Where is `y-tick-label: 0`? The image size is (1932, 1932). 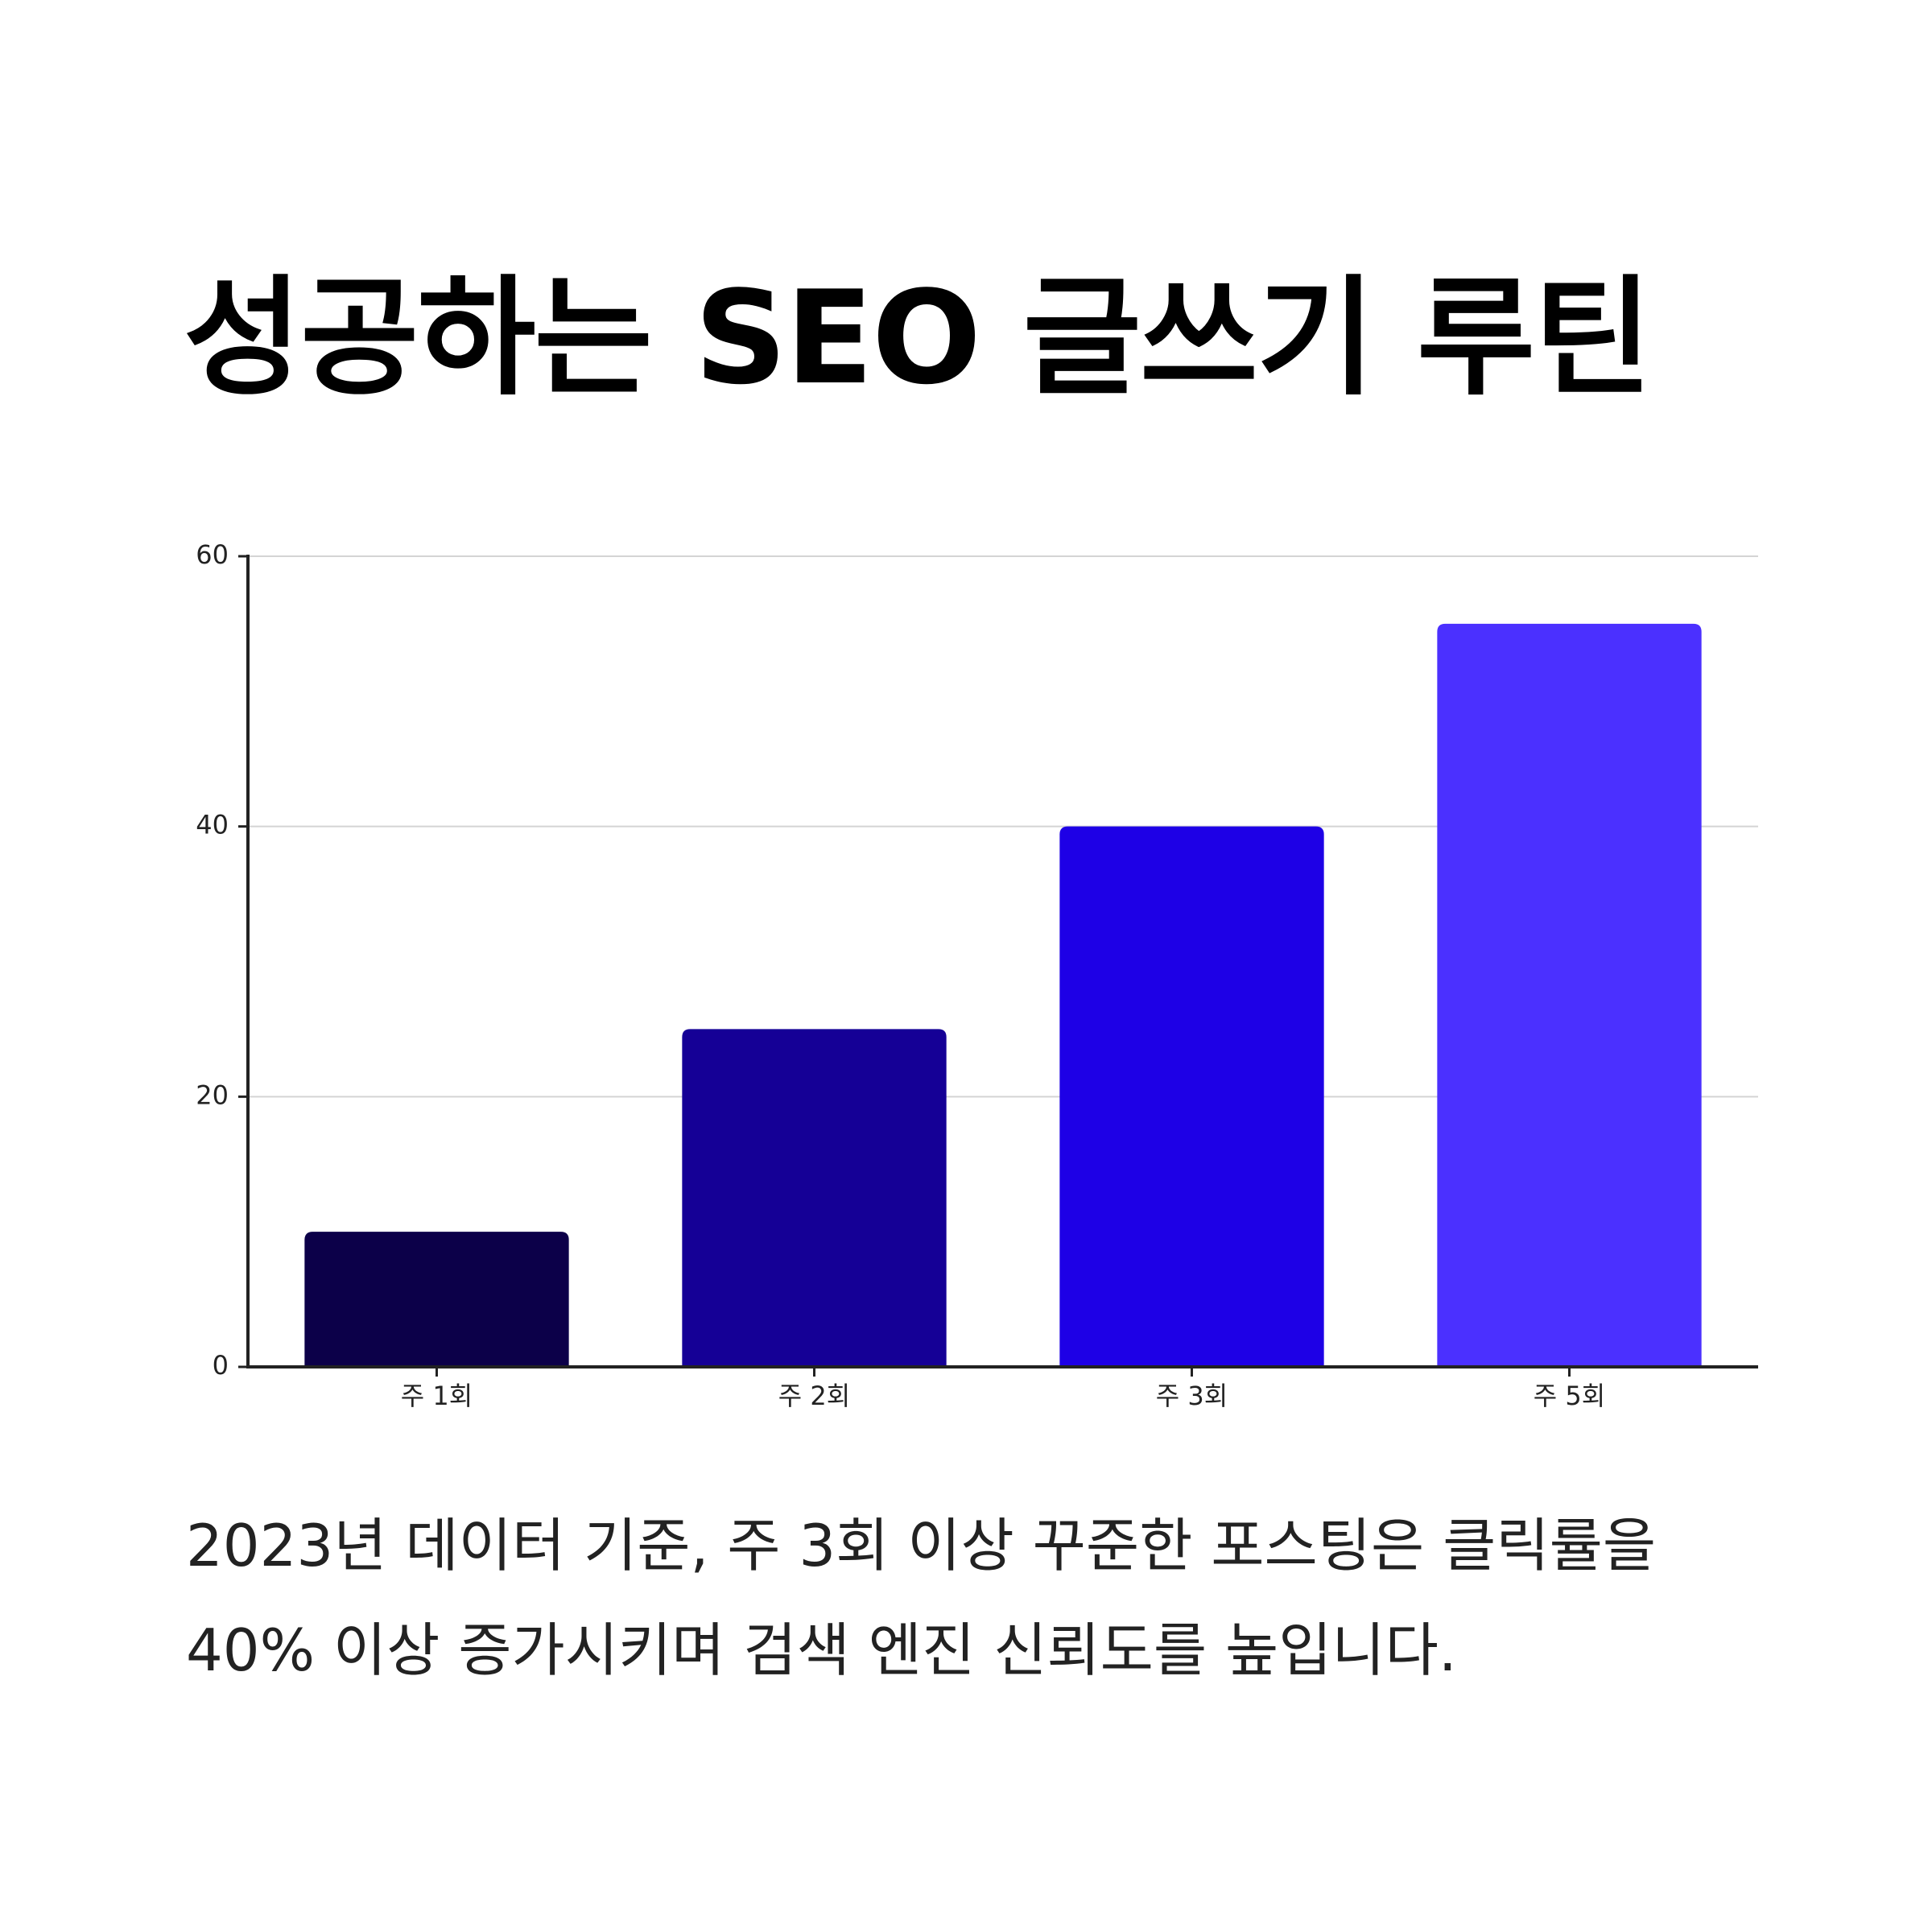 y-tick-label: 0 is located at coordinates (221, 1365).